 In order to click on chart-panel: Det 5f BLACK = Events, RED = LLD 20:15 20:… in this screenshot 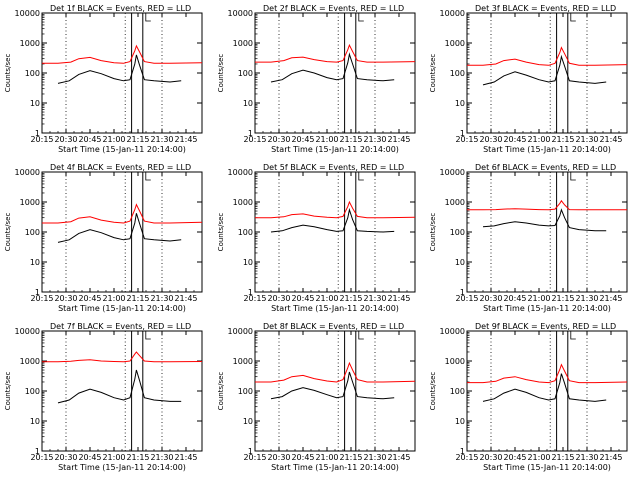, I will do `click(316, 238)`.